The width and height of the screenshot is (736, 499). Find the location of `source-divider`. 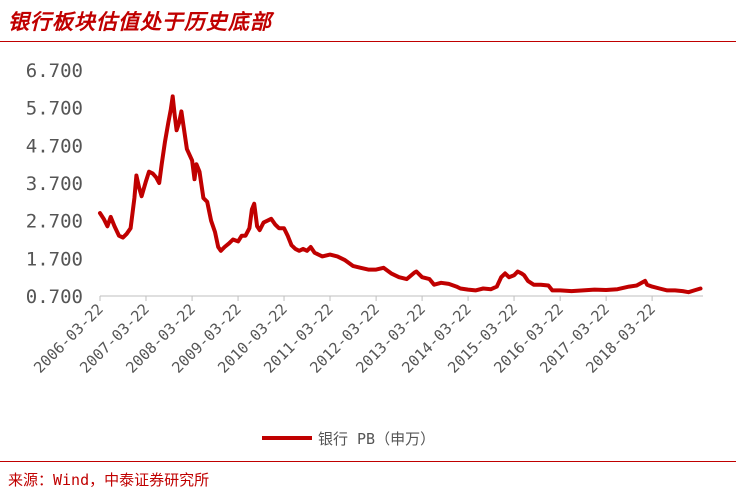

source-divider is located at coordinates (368, 461).